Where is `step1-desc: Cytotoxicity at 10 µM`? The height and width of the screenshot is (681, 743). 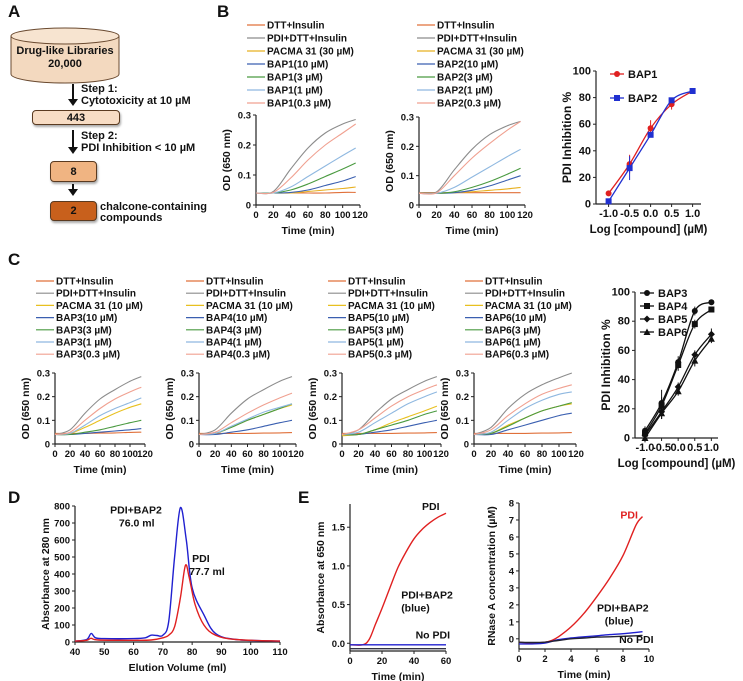
step1-desc: Cytotoxicity at 10 µM is located at coordinates (136, 101).